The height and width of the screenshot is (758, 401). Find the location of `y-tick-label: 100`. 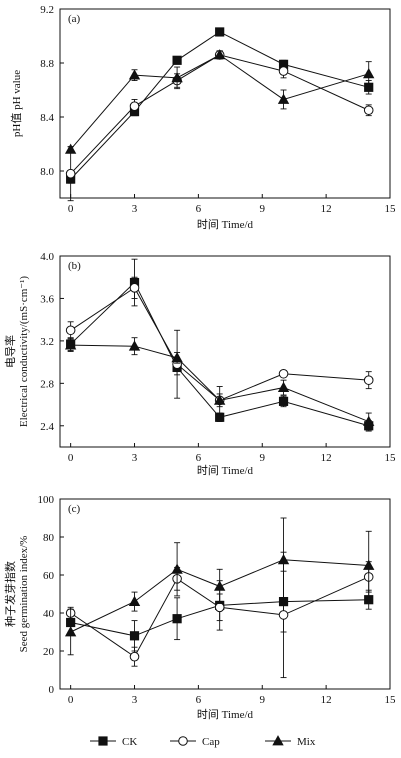

y-tick-label: 100 is located at coordinates (46, 500).